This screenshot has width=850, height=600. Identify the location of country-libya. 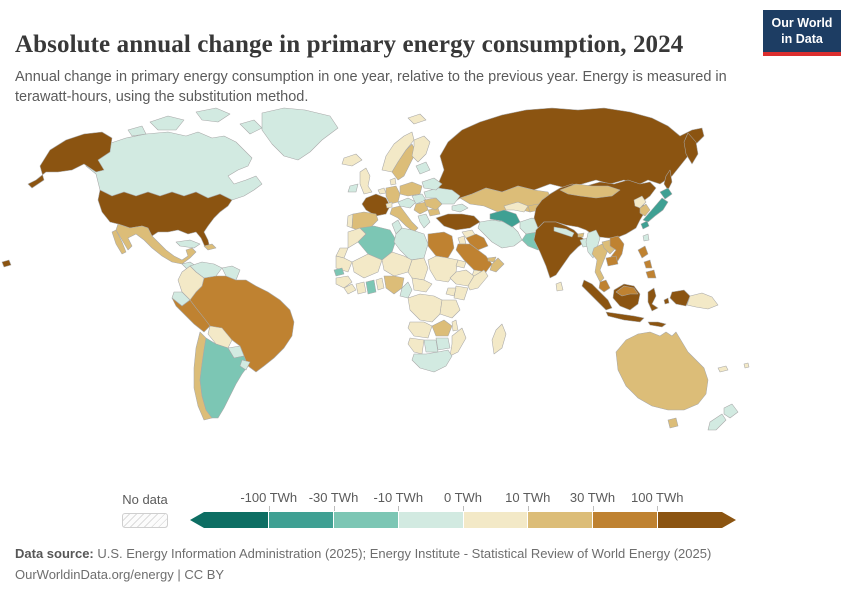
(411, 244).